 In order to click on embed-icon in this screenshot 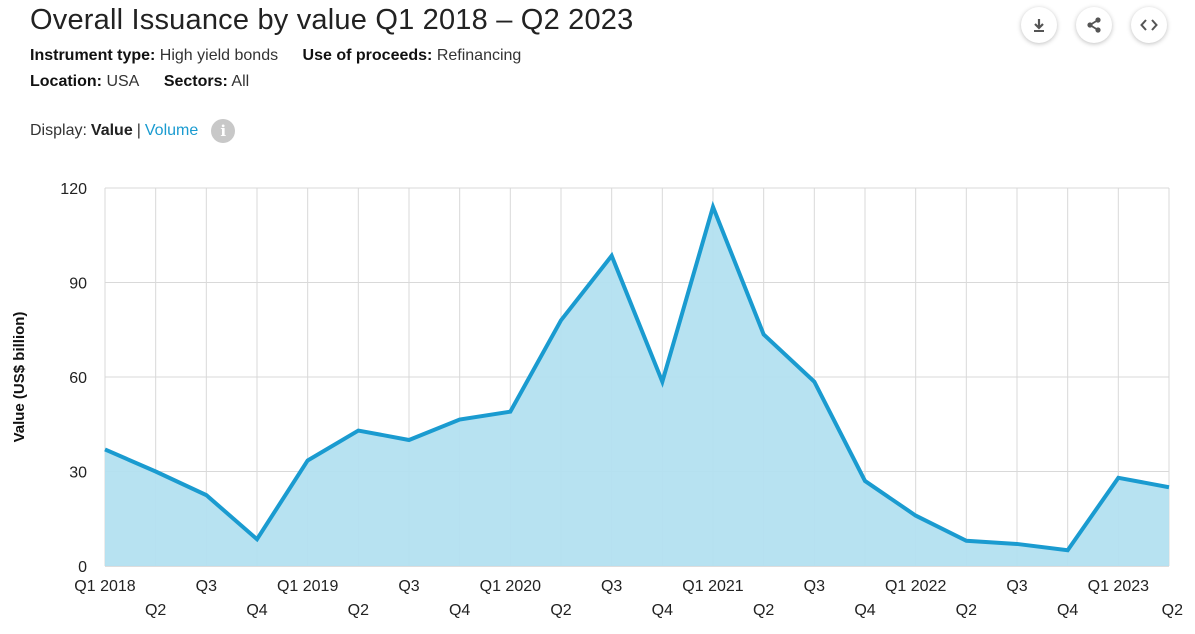, I will do `click(1149, 25)`.